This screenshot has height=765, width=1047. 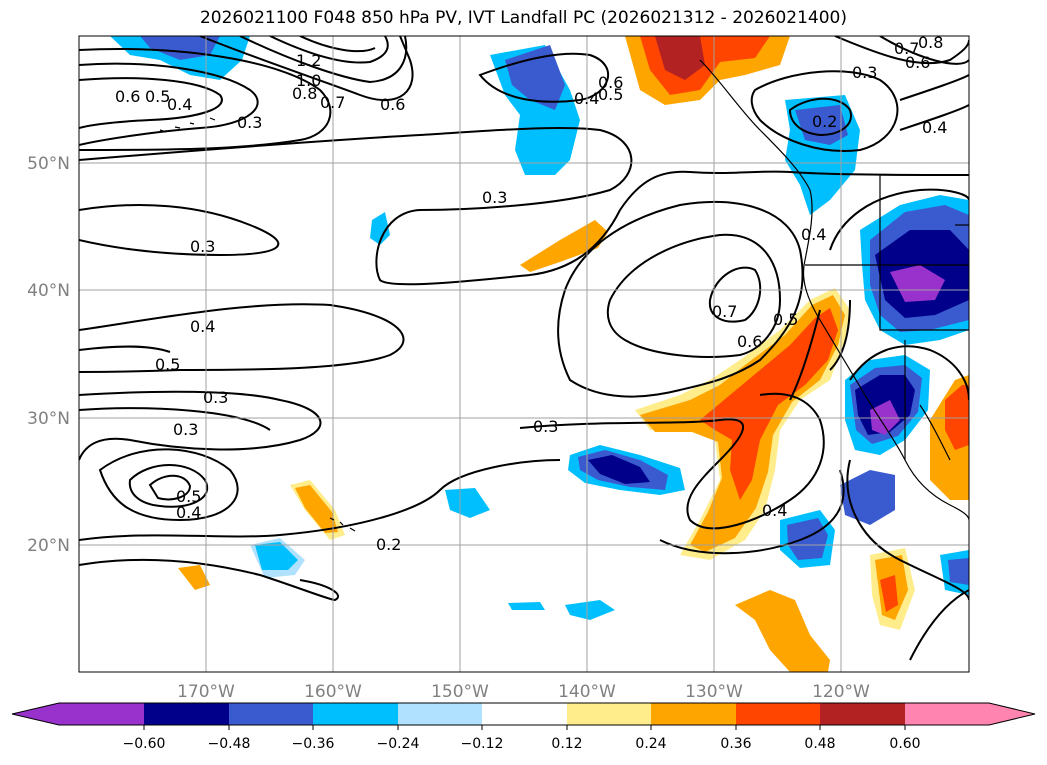 I want to click on colorbar-tick-label: −0.60, so click(x=144, y=744).